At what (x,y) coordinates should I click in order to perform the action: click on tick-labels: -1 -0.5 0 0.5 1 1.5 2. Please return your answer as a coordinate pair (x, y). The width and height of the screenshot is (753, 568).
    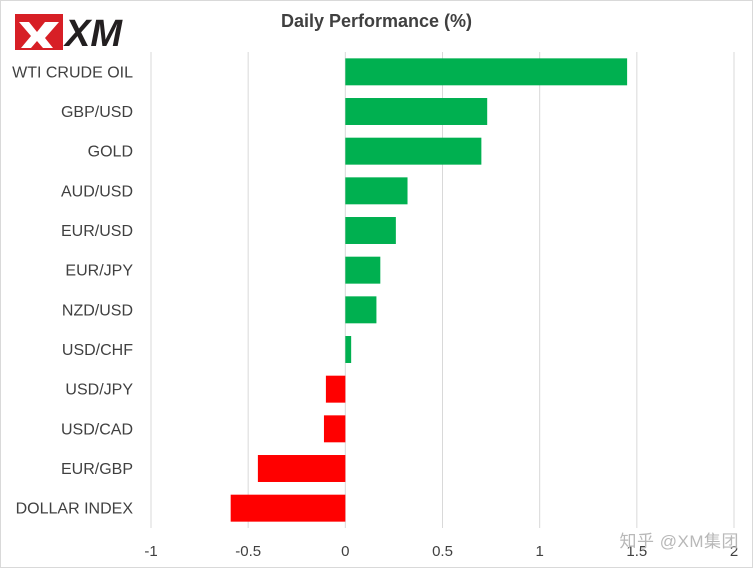
    Looking at the image, I should click on (441, 551).